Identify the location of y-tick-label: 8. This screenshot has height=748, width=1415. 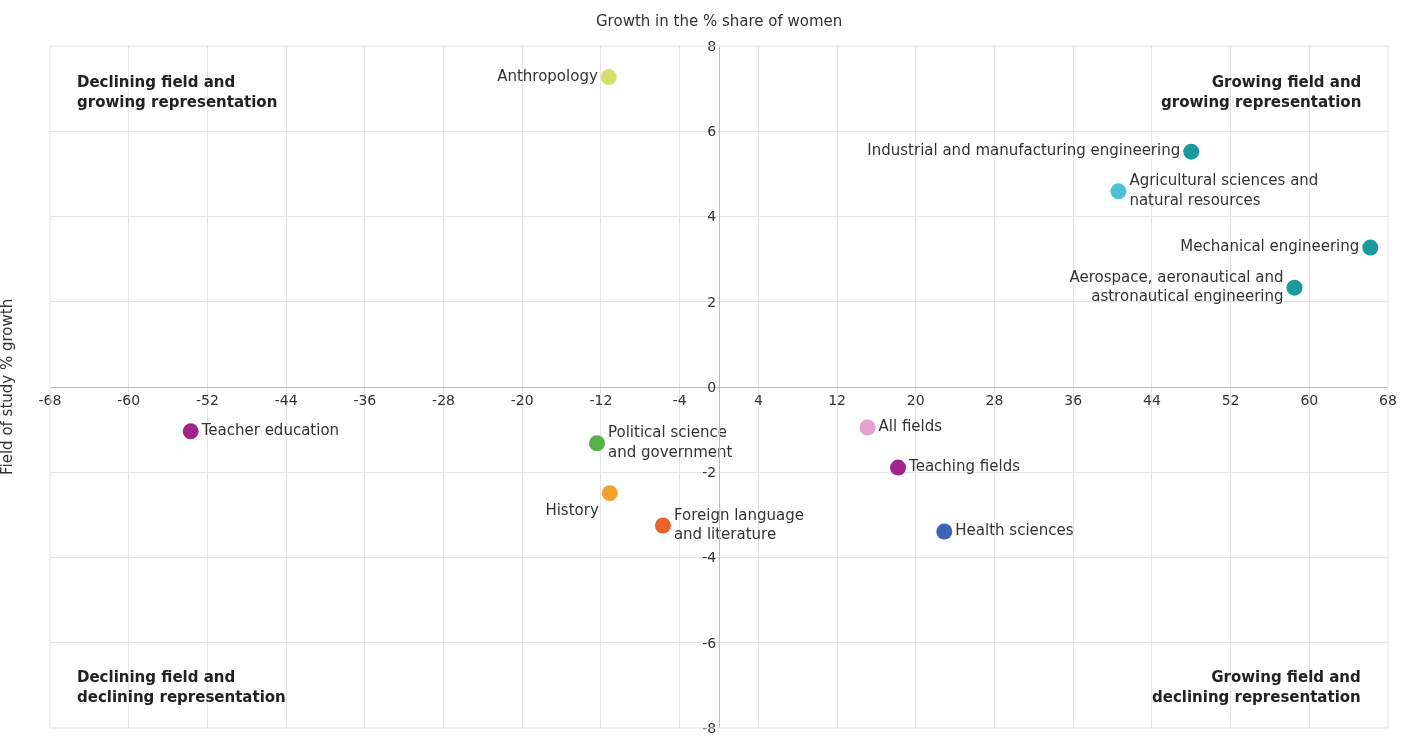
(712, 45).